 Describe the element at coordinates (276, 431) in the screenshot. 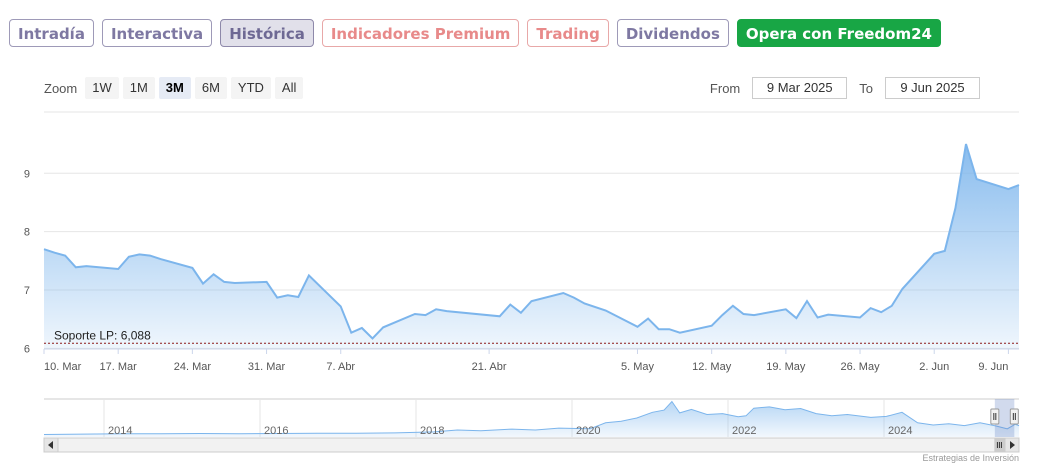

I see `navigator-year-label: 2016` at that location.